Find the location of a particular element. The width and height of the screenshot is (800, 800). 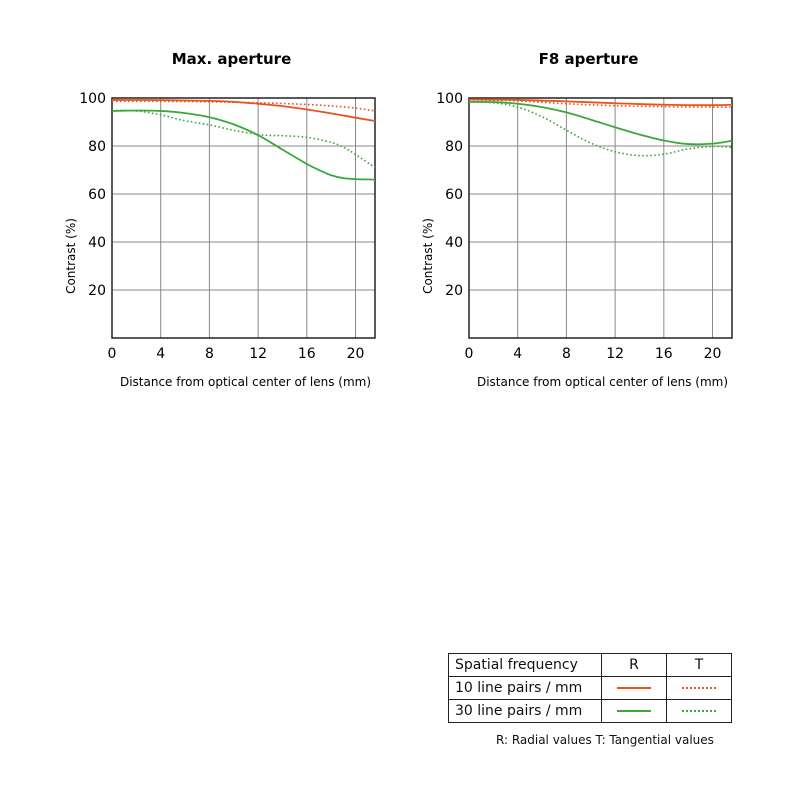

legend-swatch-10lp-tangential is located at coordinates (699, 688).